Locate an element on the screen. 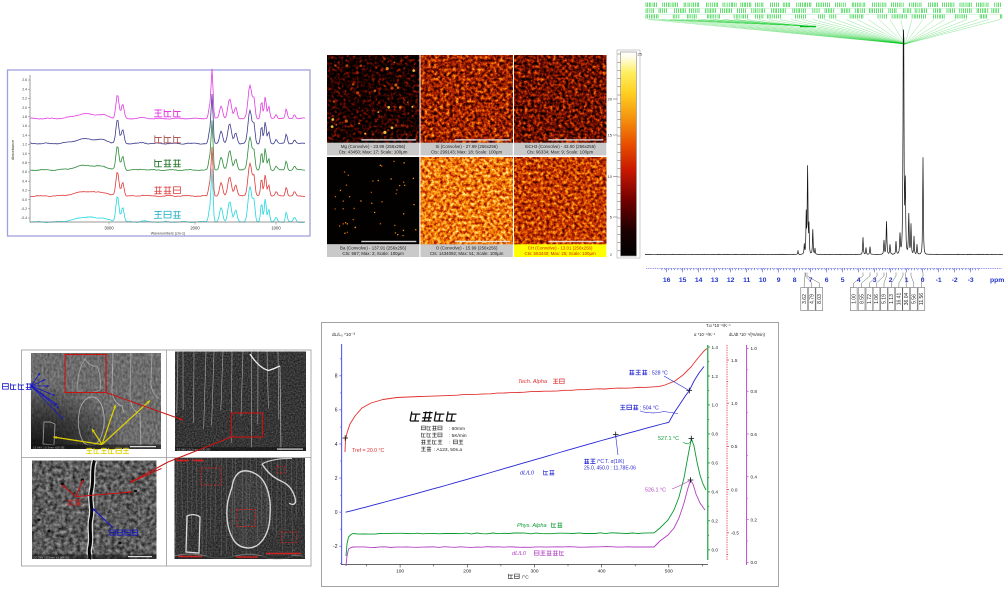  svg-text: 4.79 is located at coordinates (813, 299).